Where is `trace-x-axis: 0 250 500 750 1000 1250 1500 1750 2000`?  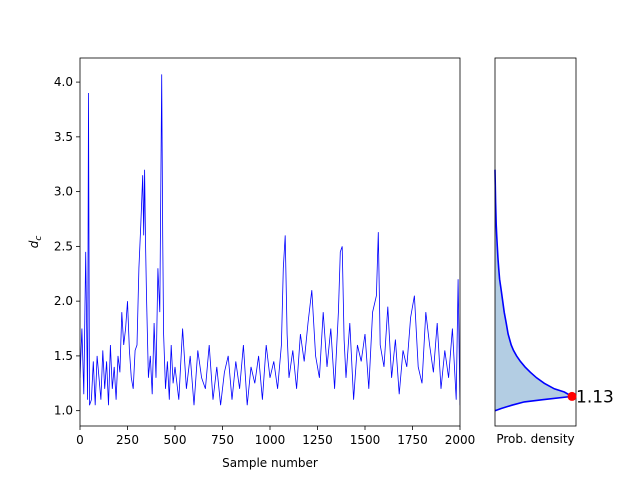
trace-x-axis: 0 250 500 750 1000 1250 1500 1750 2000 is located at coordinates (275, 436).